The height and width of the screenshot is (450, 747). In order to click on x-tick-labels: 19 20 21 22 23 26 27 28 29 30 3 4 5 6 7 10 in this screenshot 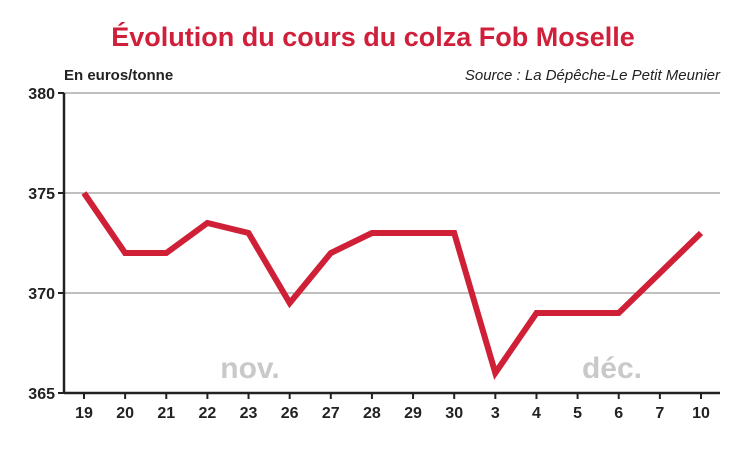, I will do `click(392, 413)`.